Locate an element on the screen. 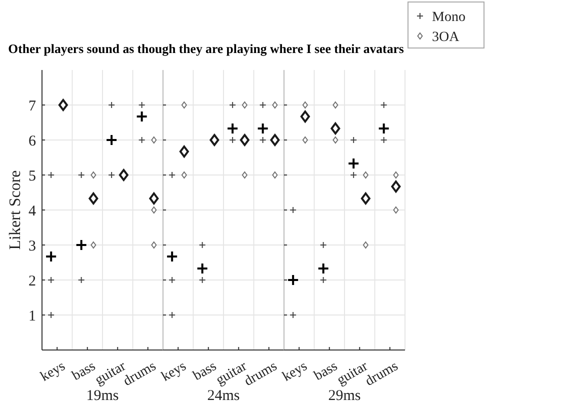 The image size is (581, 409). legend-label: Mono is located at coordinates (449, 17).